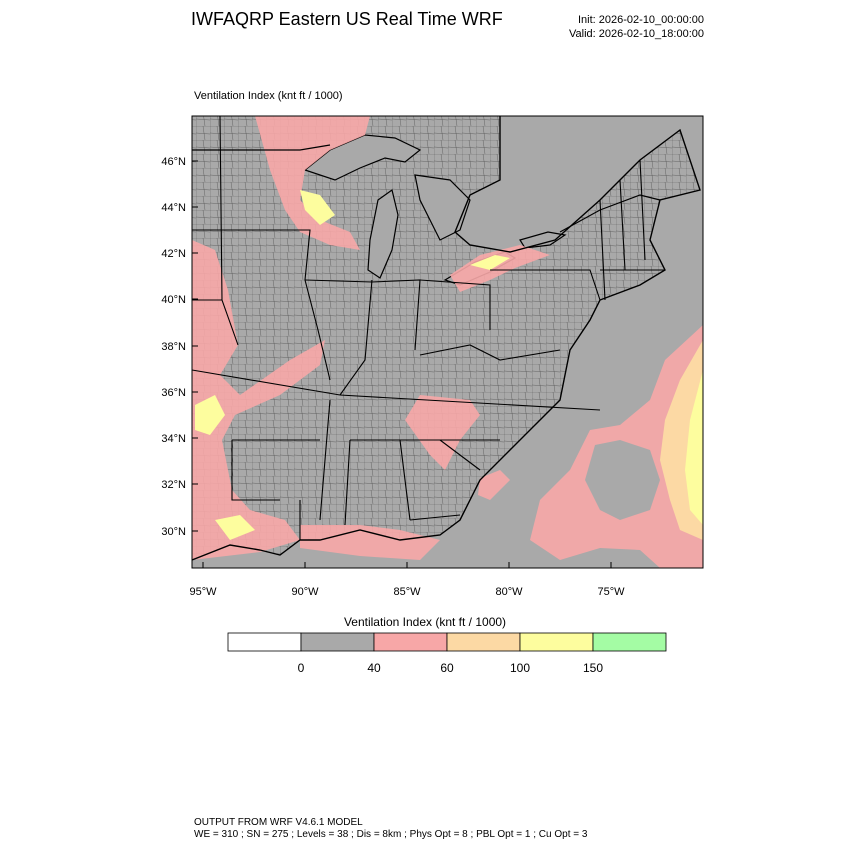 Image resolution: width=850 pixels, height=850 pixels. I want to click on lat-label: 30°N, so click(173, 532).